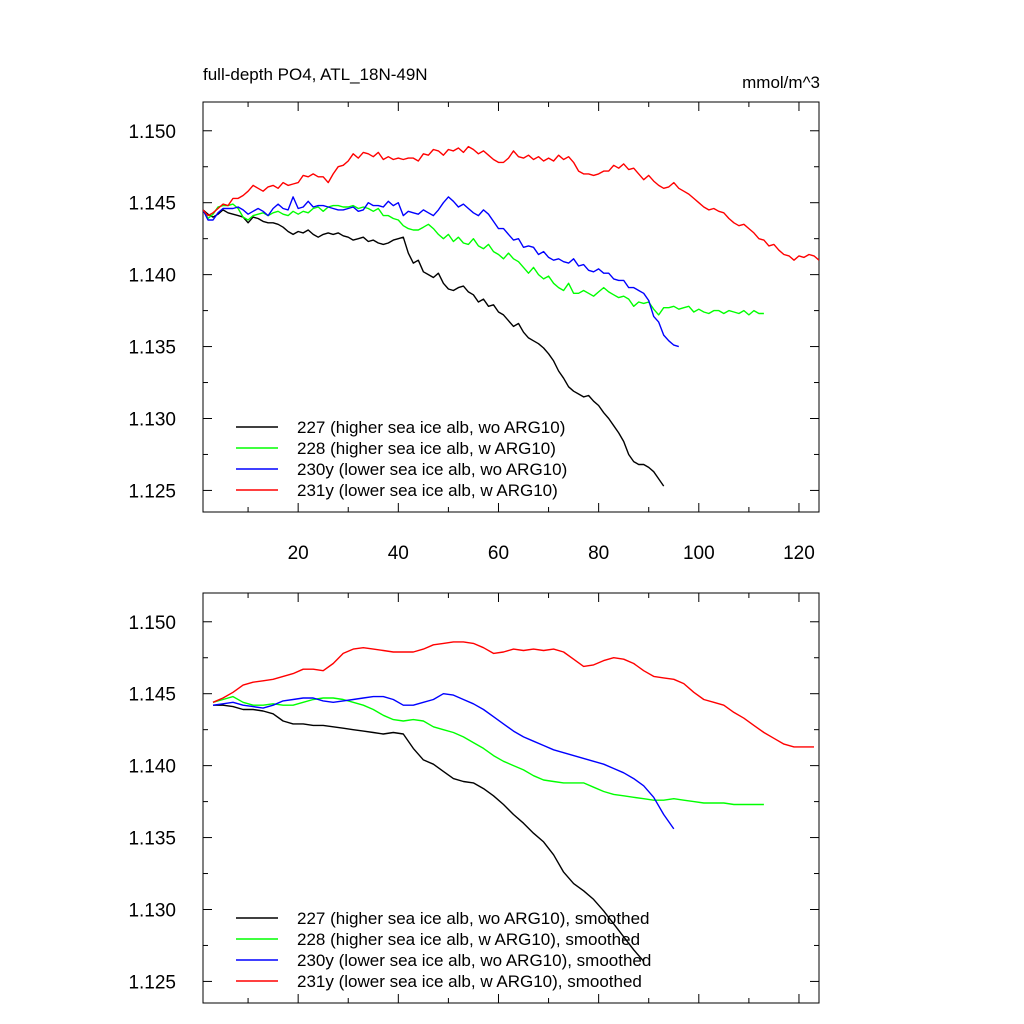  I want to click on top-y-tick-labels: 1.125 1.130 1.135 1.140 1.145 1.150, so click(152, 312).